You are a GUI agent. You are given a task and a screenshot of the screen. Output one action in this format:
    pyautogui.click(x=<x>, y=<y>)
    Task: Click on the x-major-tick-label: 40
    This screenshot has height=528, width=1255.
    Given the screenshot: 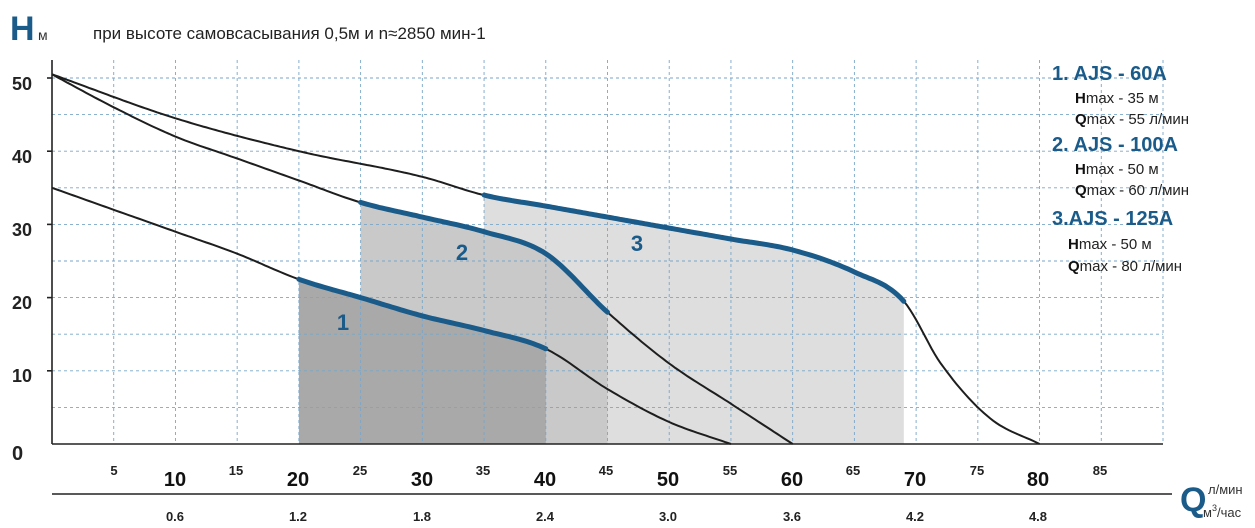 What is the action you would take?
    pyautogui.click(x=545, y=480)
    